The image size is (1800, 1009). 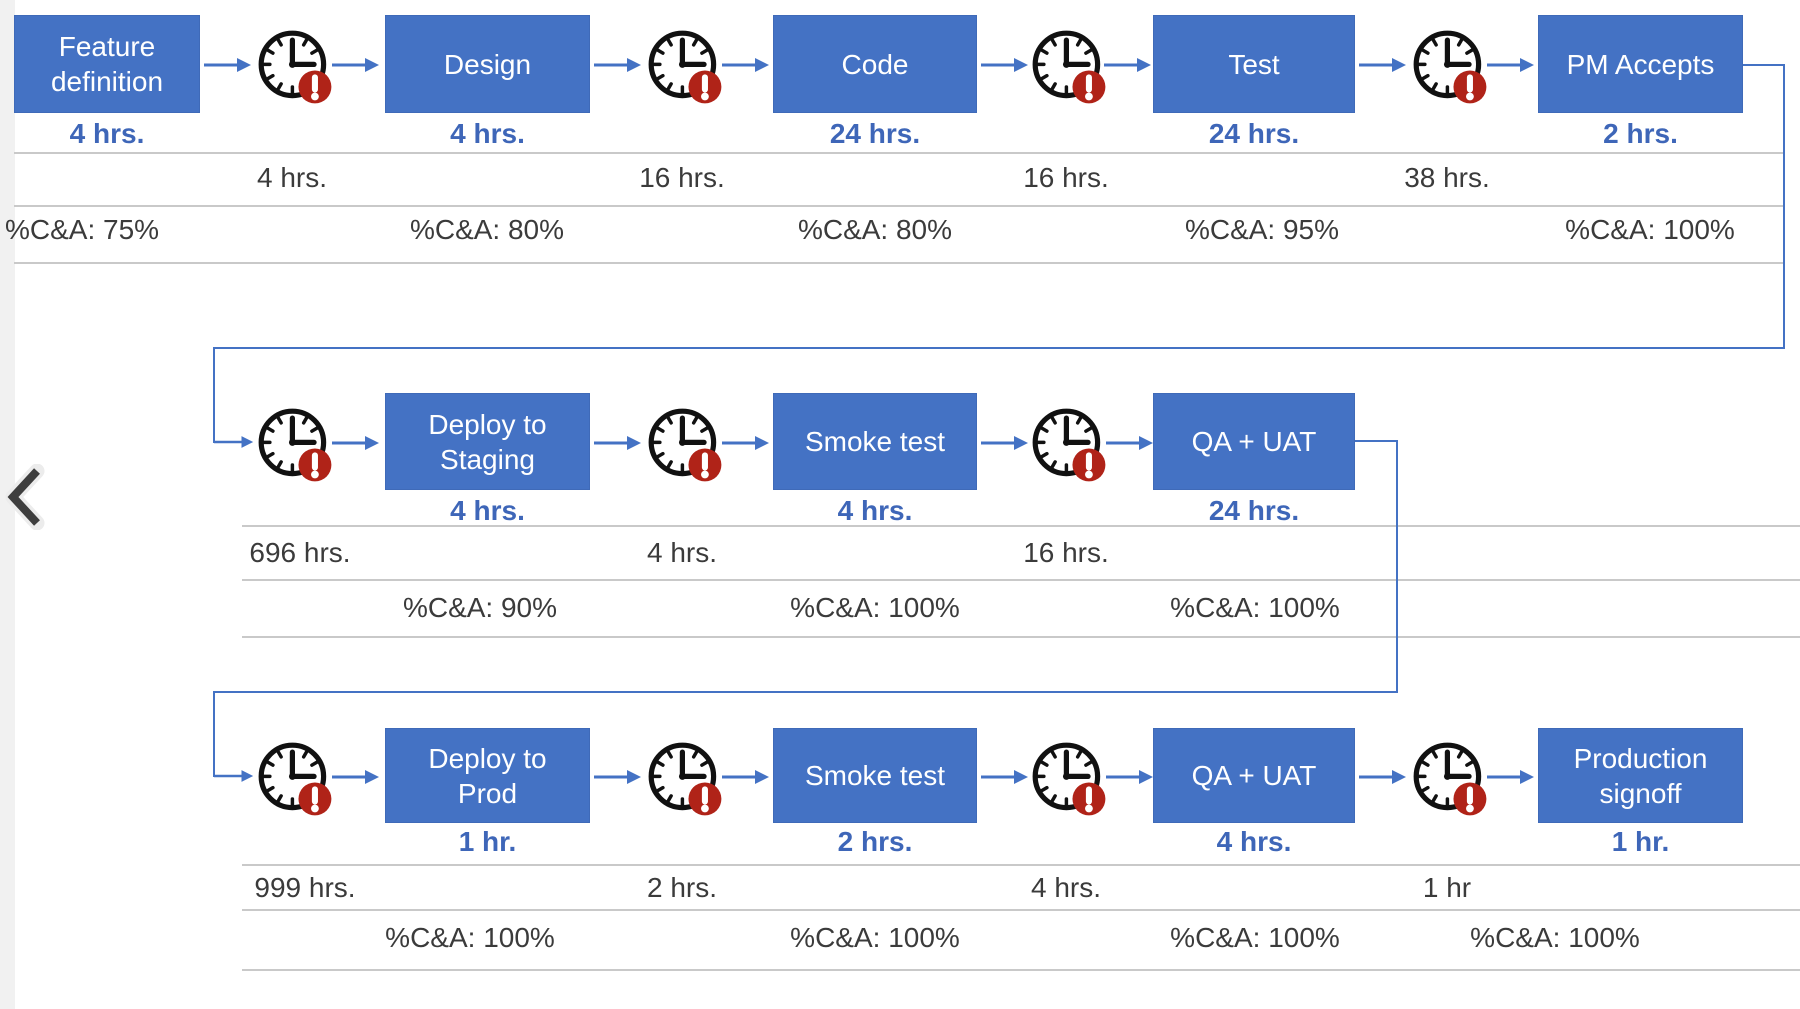 I want to click on process-box-design: Design, so click(x=487, y=64).